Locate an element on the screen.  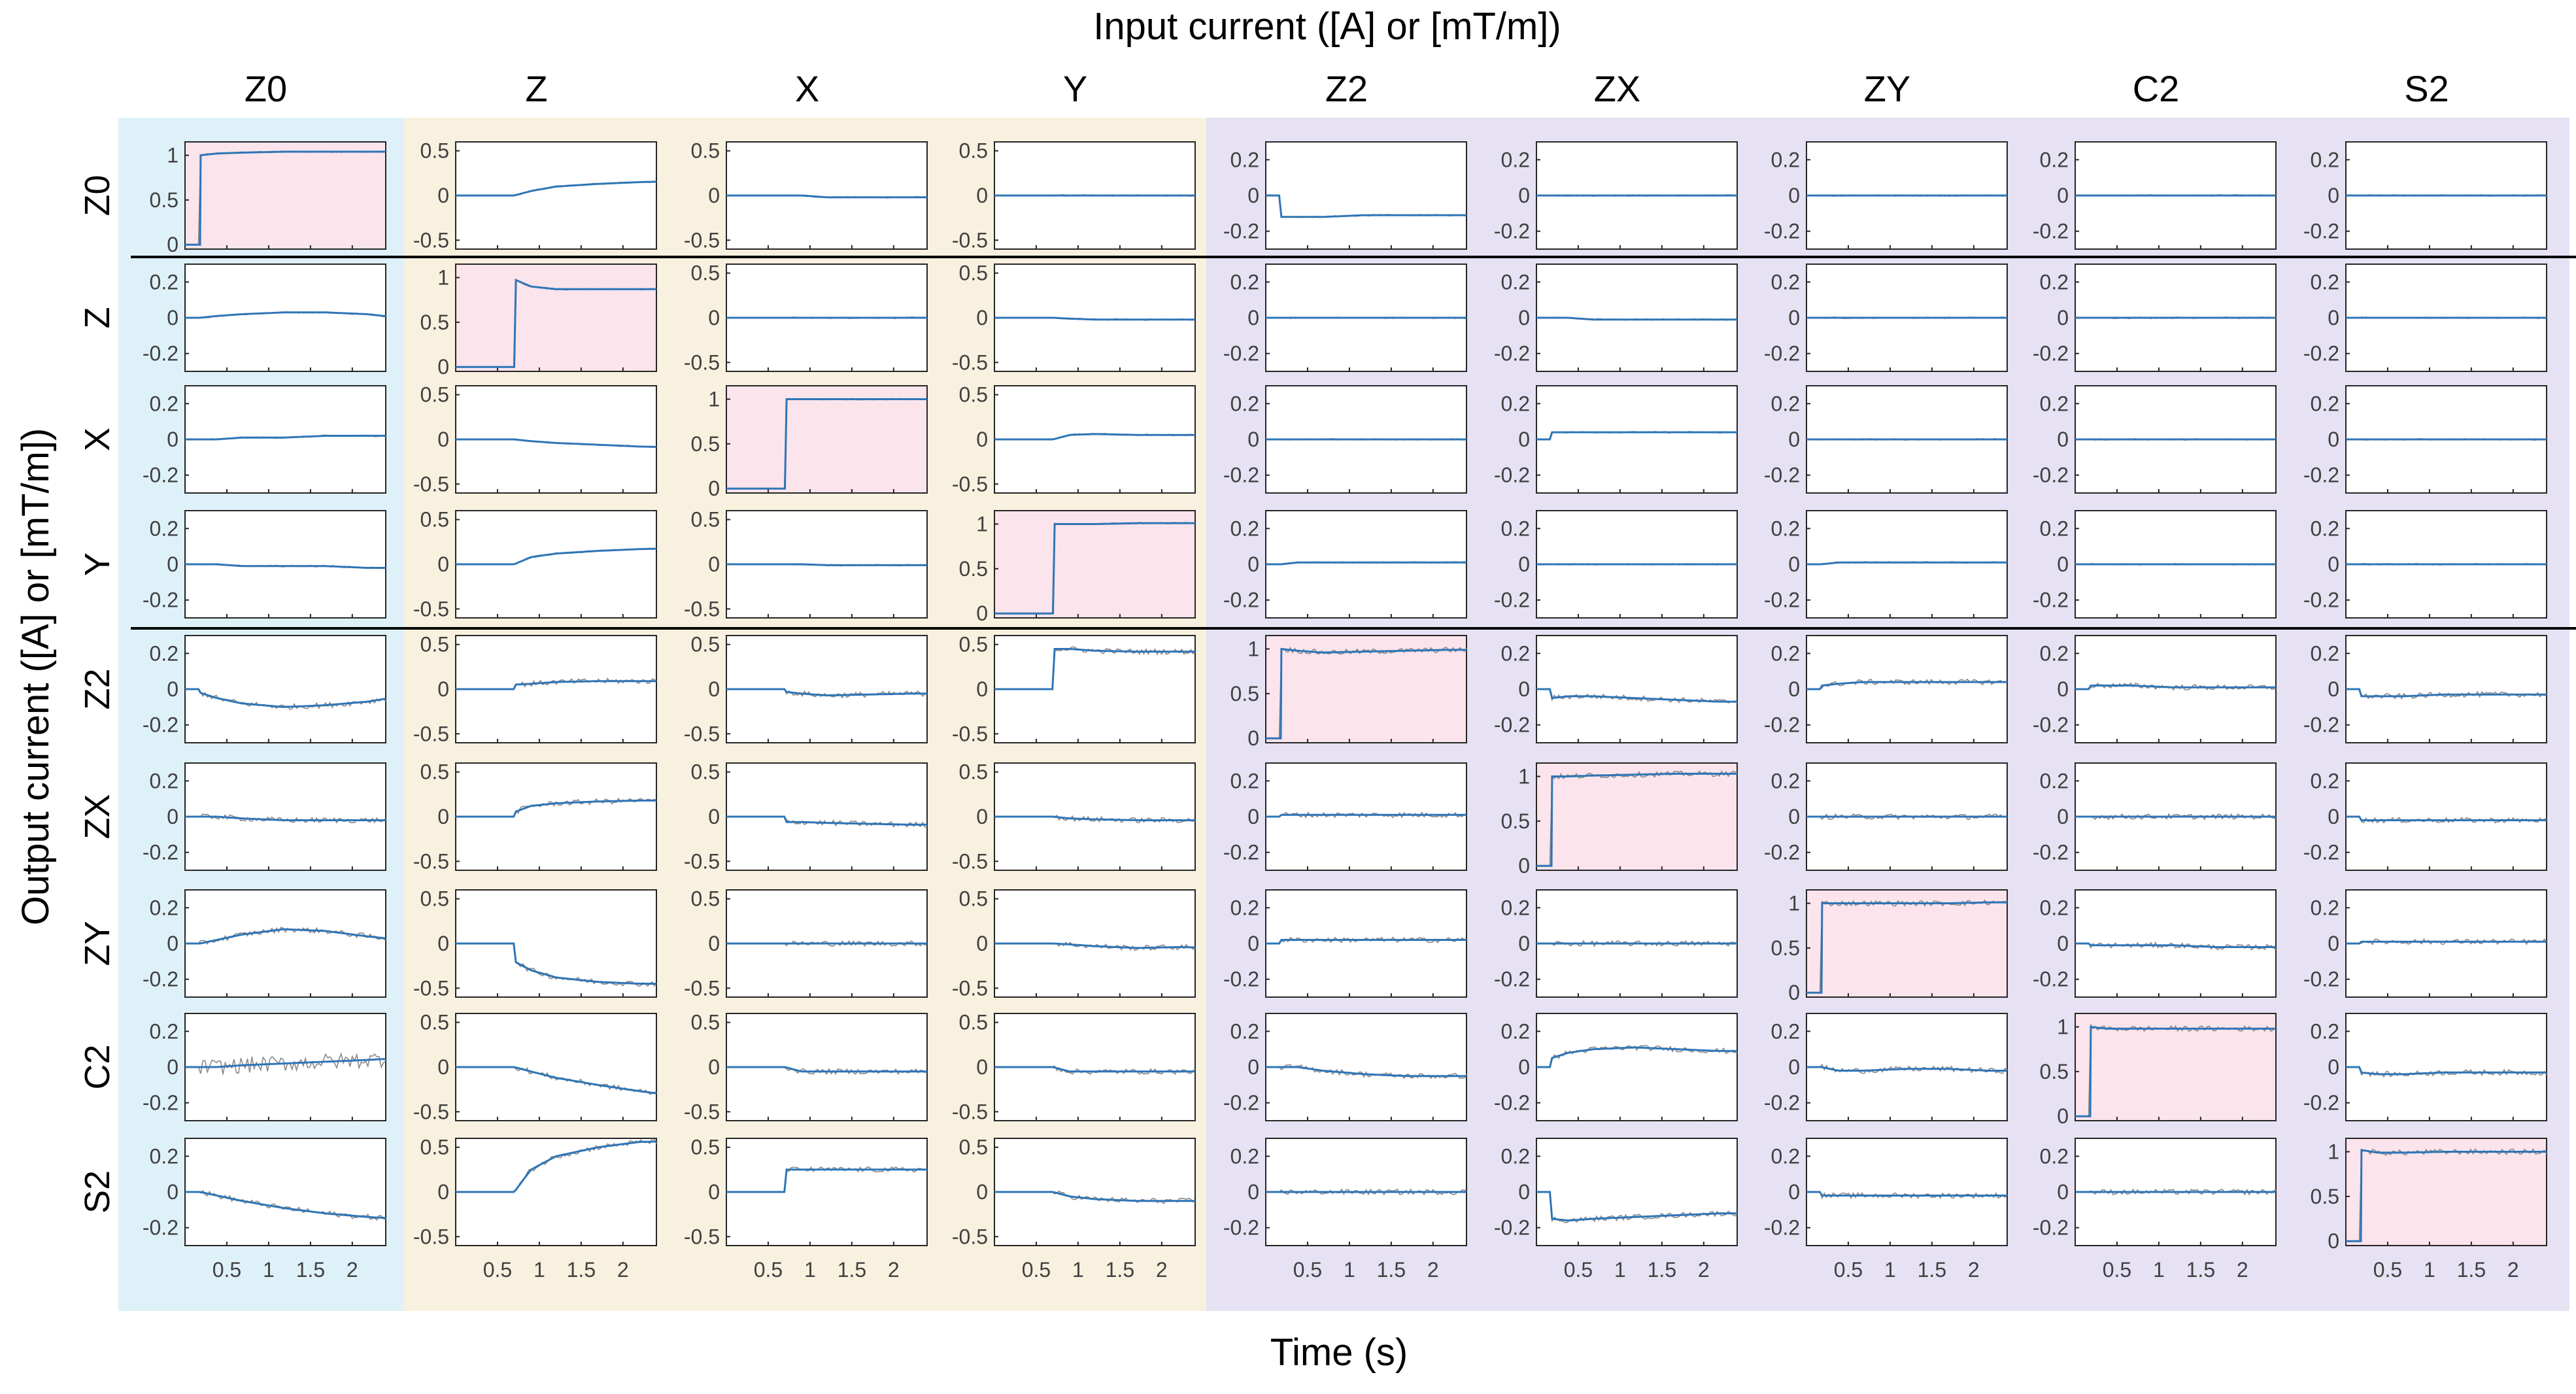
panel-zx-y: -0.5 0 0.5 is located at coordinates (1074, 816).